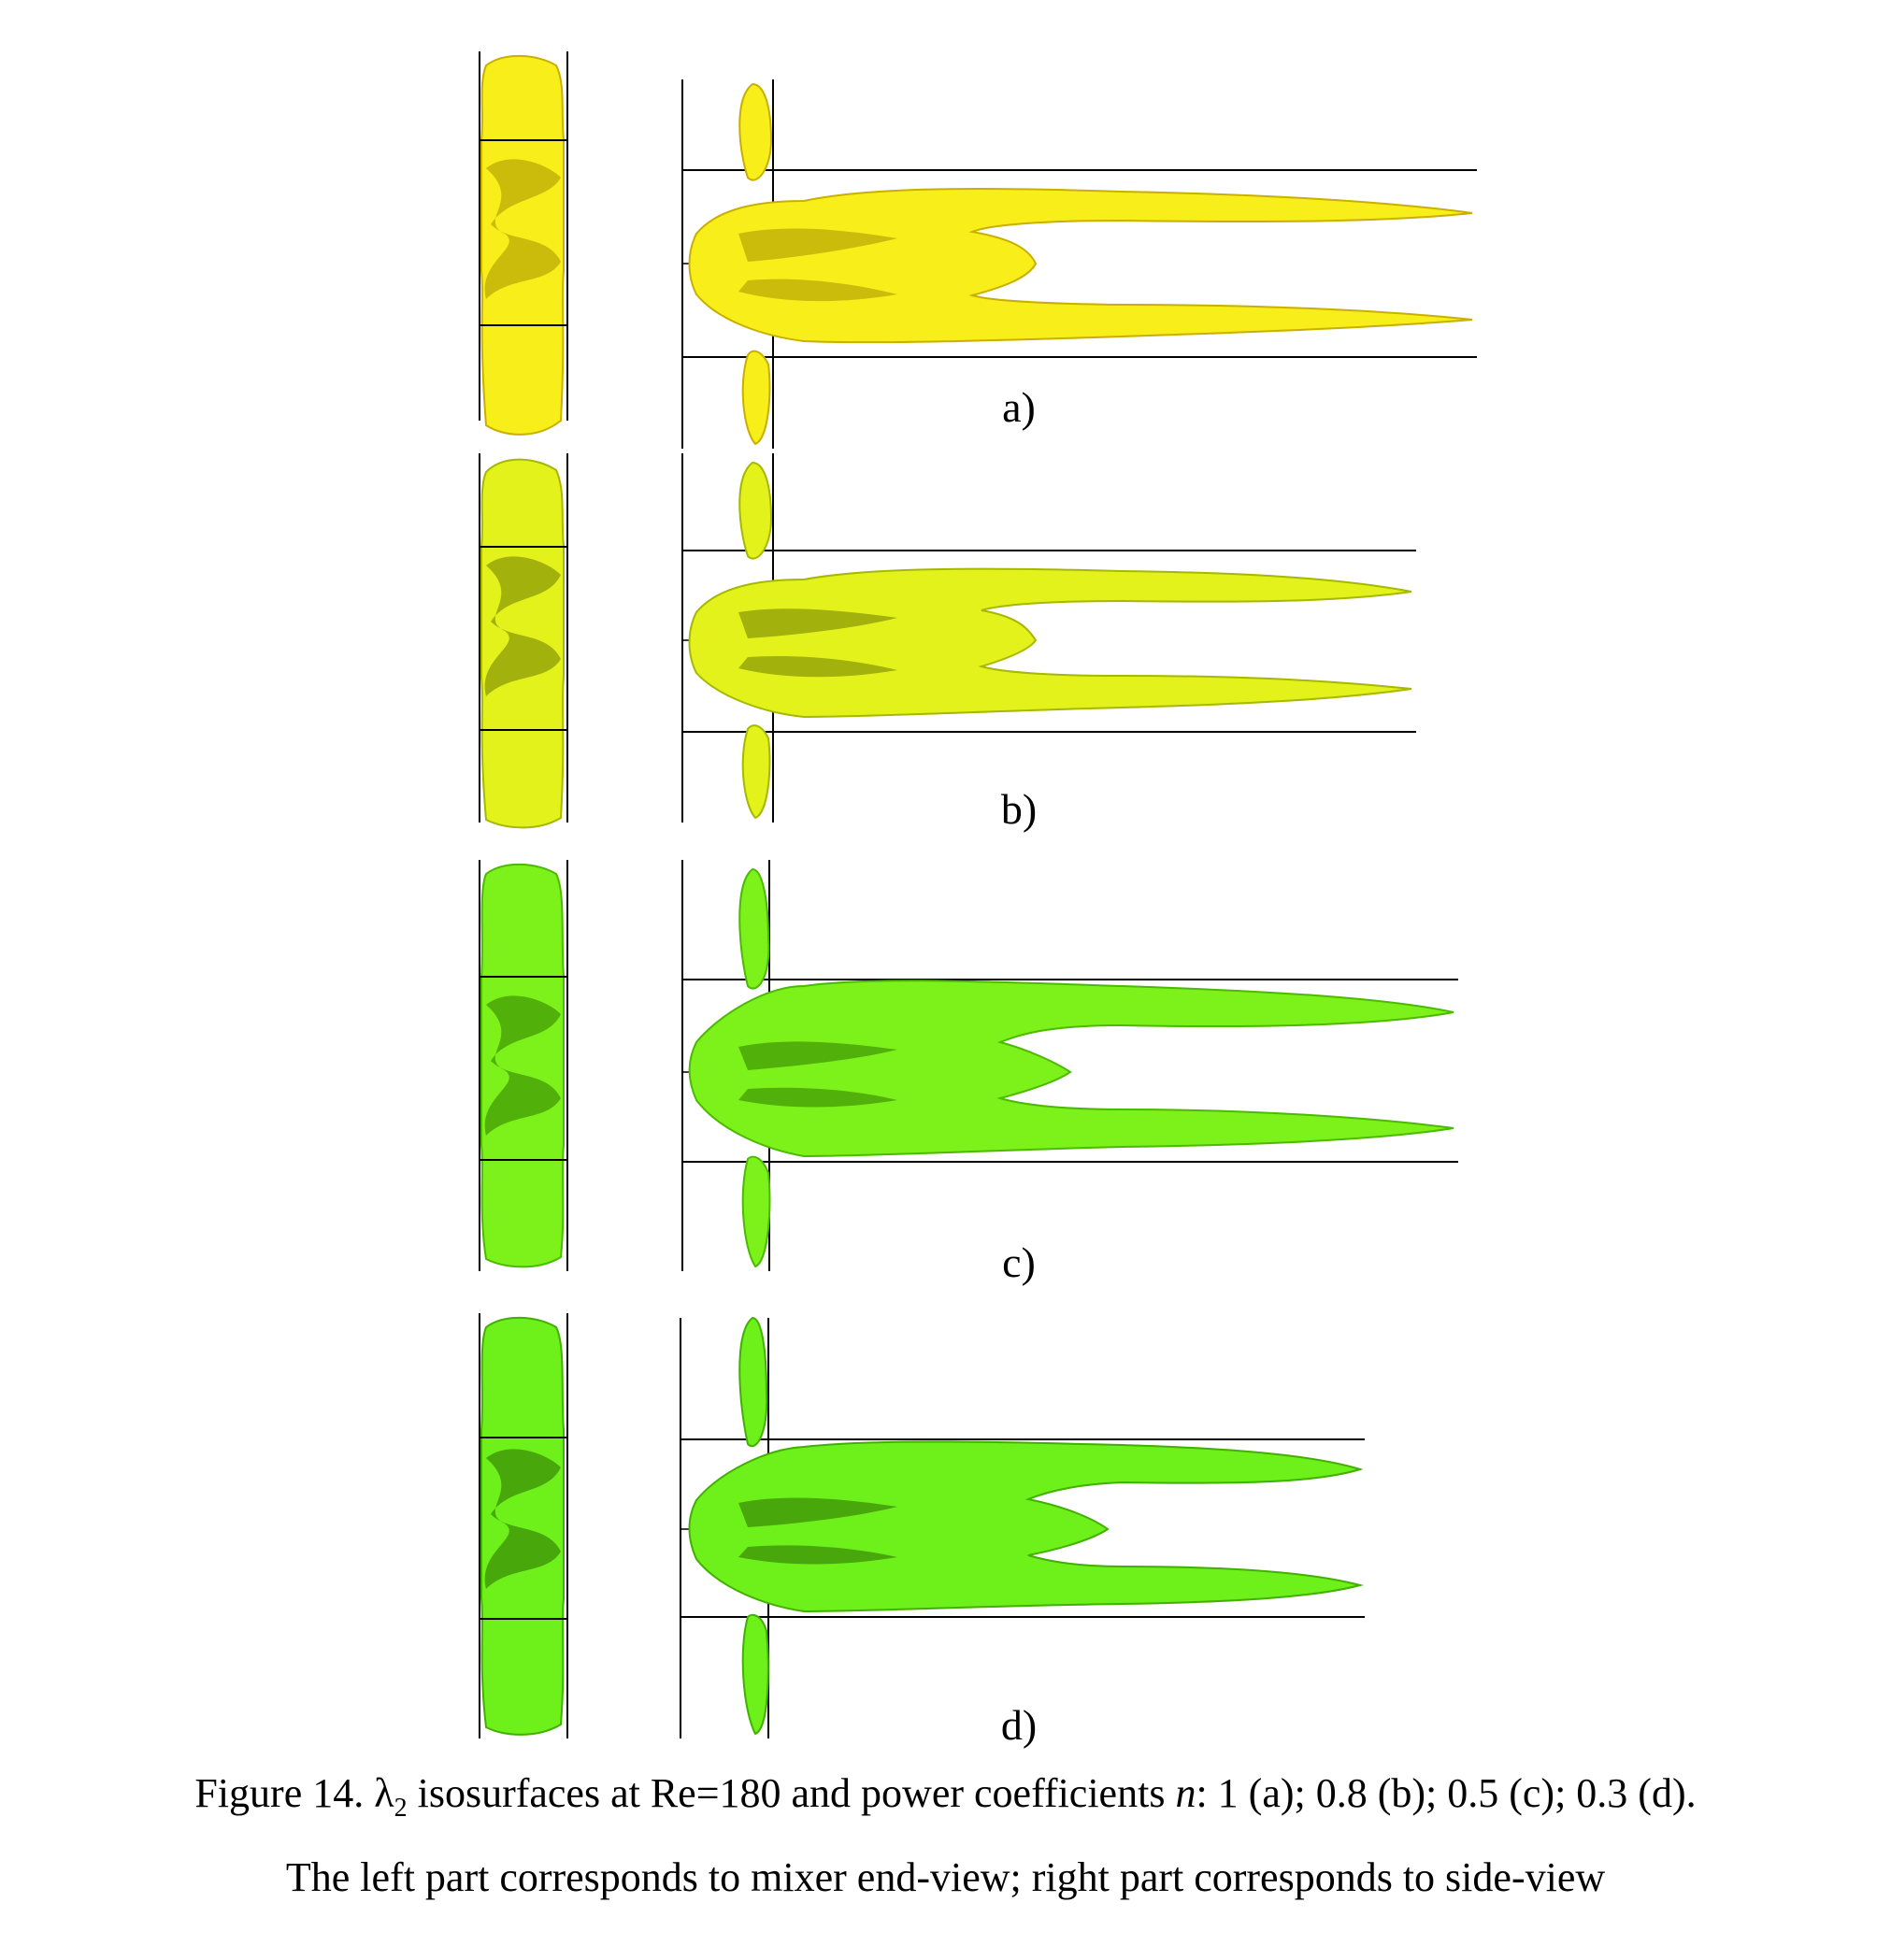 The image size is (1891, 1960). I want to click on end-view-d, so click(523, 1525).